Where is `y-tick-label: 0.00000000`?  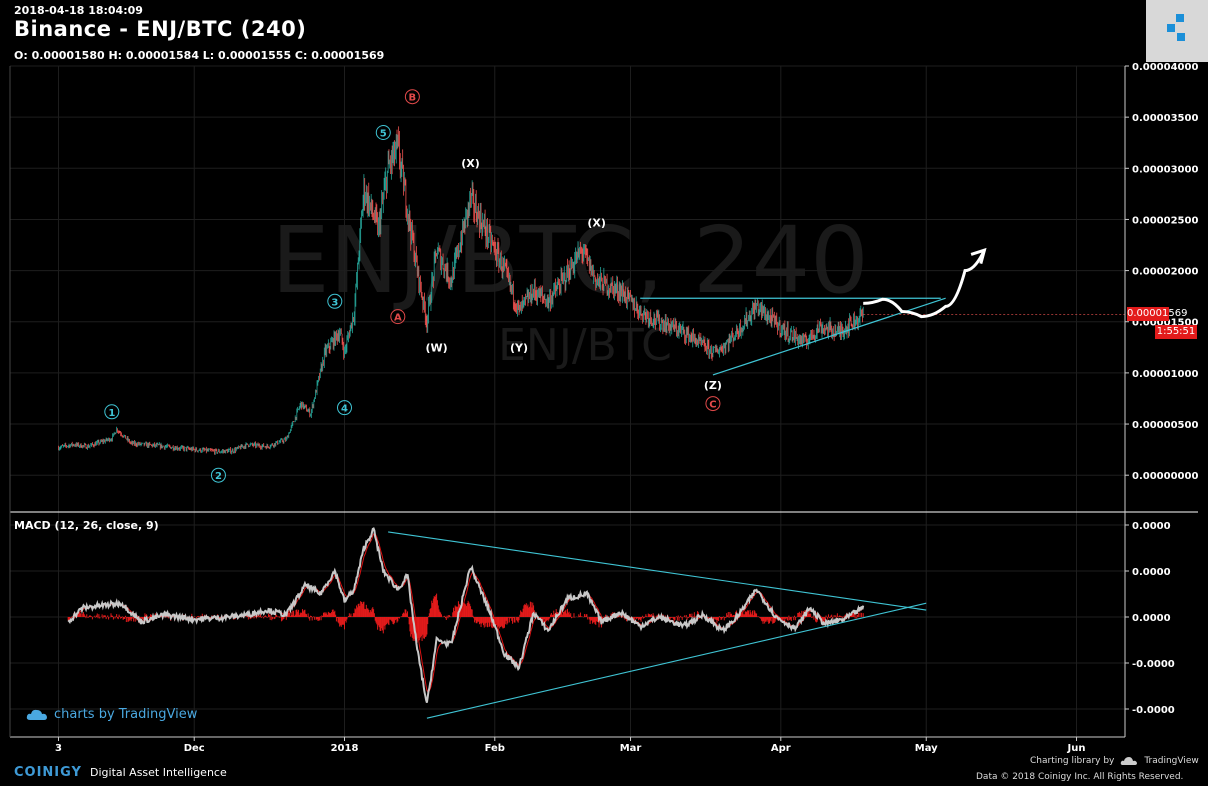
y-tick-label: 0.00000000 is located at coordinates (1165, 476).